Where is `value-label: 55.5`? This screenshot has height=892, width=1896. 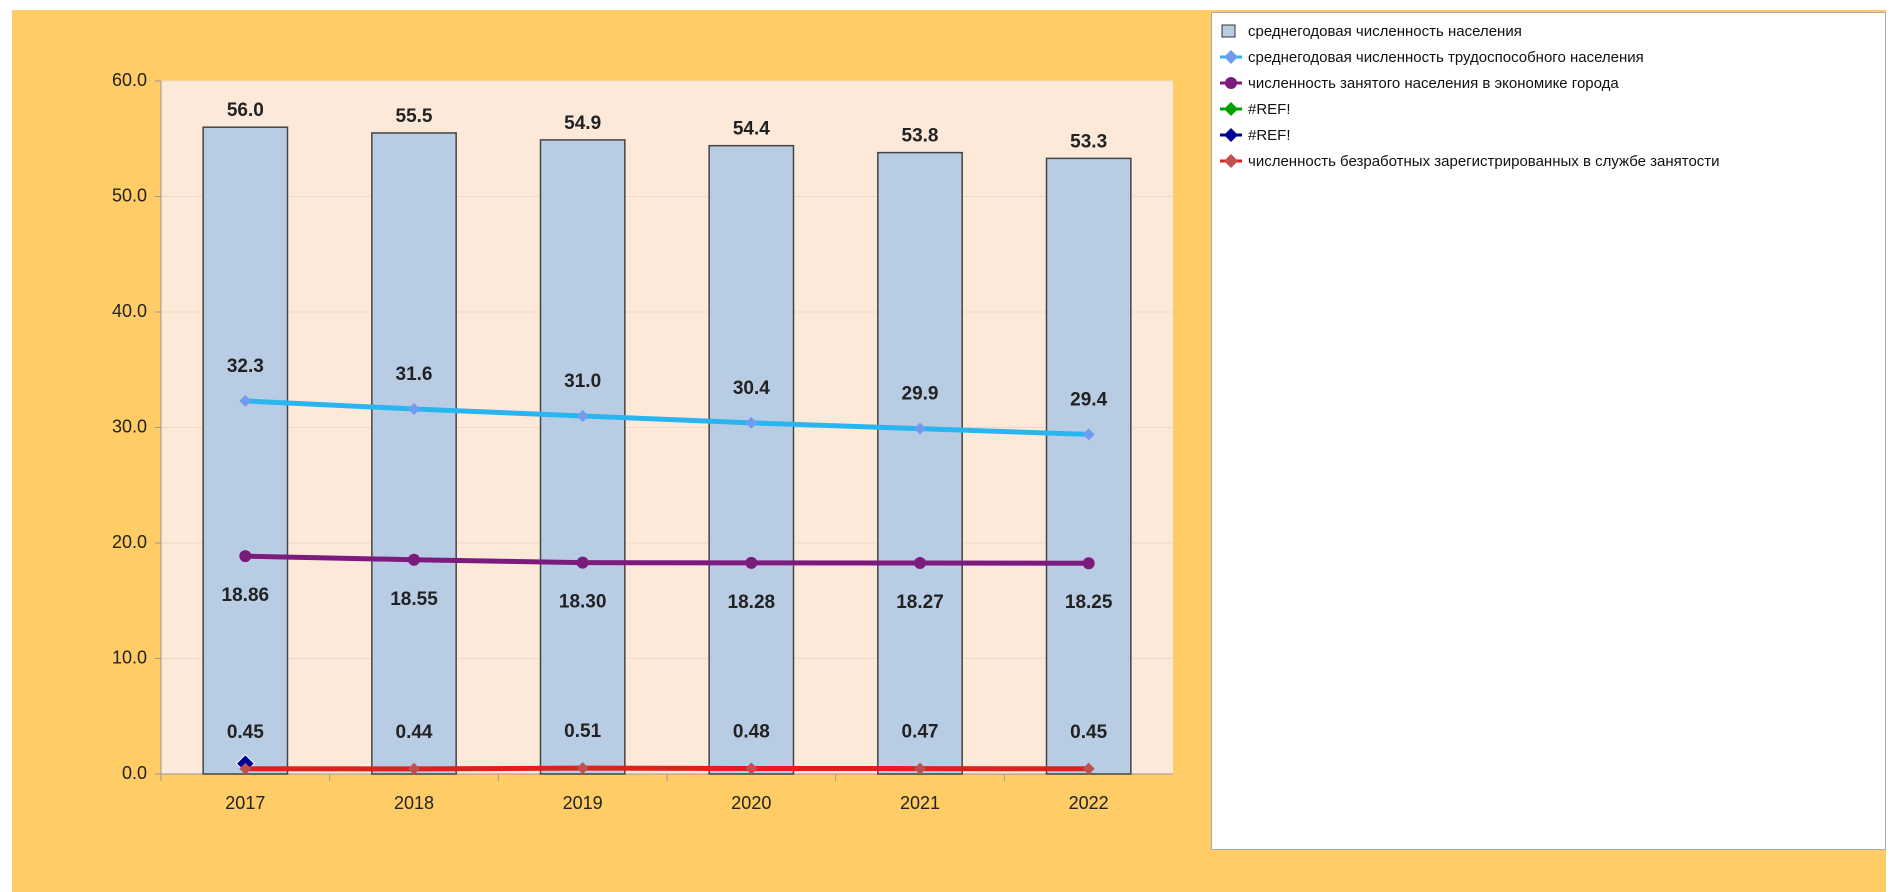 value-label: 55.5 is located at coordinates (414, 116).